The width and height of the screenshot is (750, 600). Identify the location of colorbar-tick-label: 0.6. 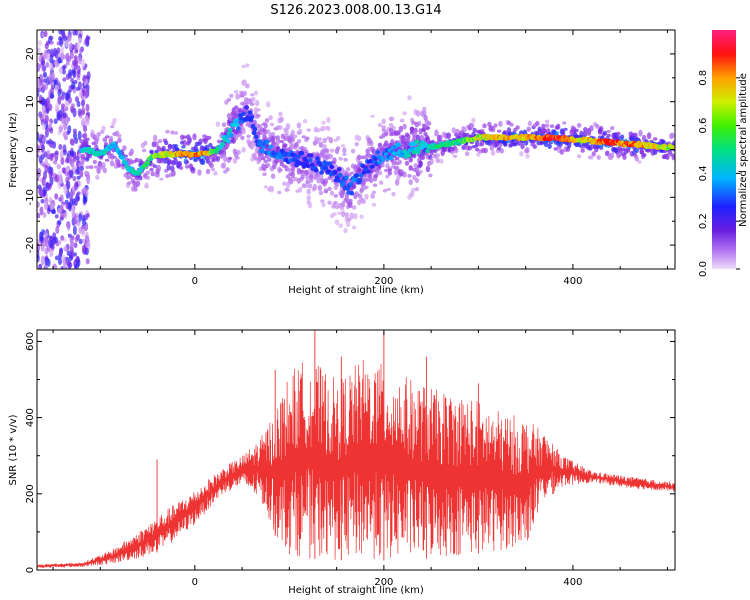
(703, 126).